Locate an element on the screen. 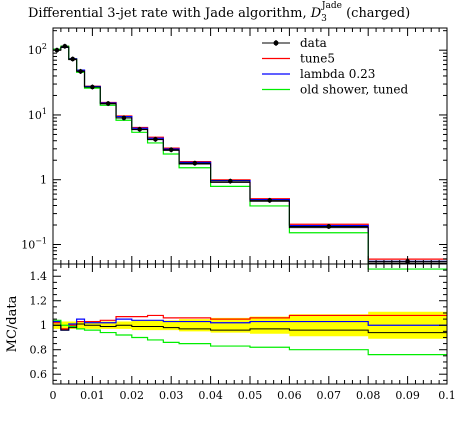 Image resolution: width=461 pixels, height=422 pixels. x-tick-label-2: 0.01 is located at coordinates (92, 395).